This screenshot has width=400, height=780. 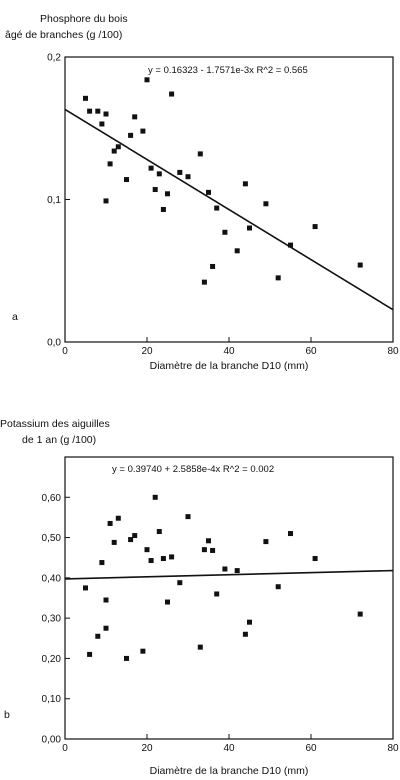 I want to click on chart-b-y-axis: 0,00 0,10 0,20 0,30 0,40 0,50 0,60, so click(x=56, y=619).